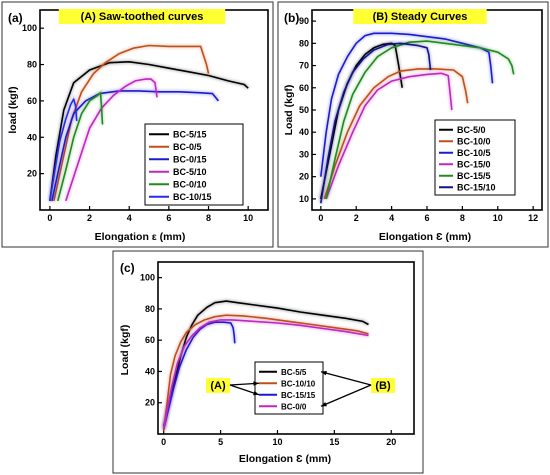 The width and height of the screenshot is (550, 475). Describe the element at coordinates (474, 141) in the screenshot. I see `legend-entry: BC-10/0` at that location.